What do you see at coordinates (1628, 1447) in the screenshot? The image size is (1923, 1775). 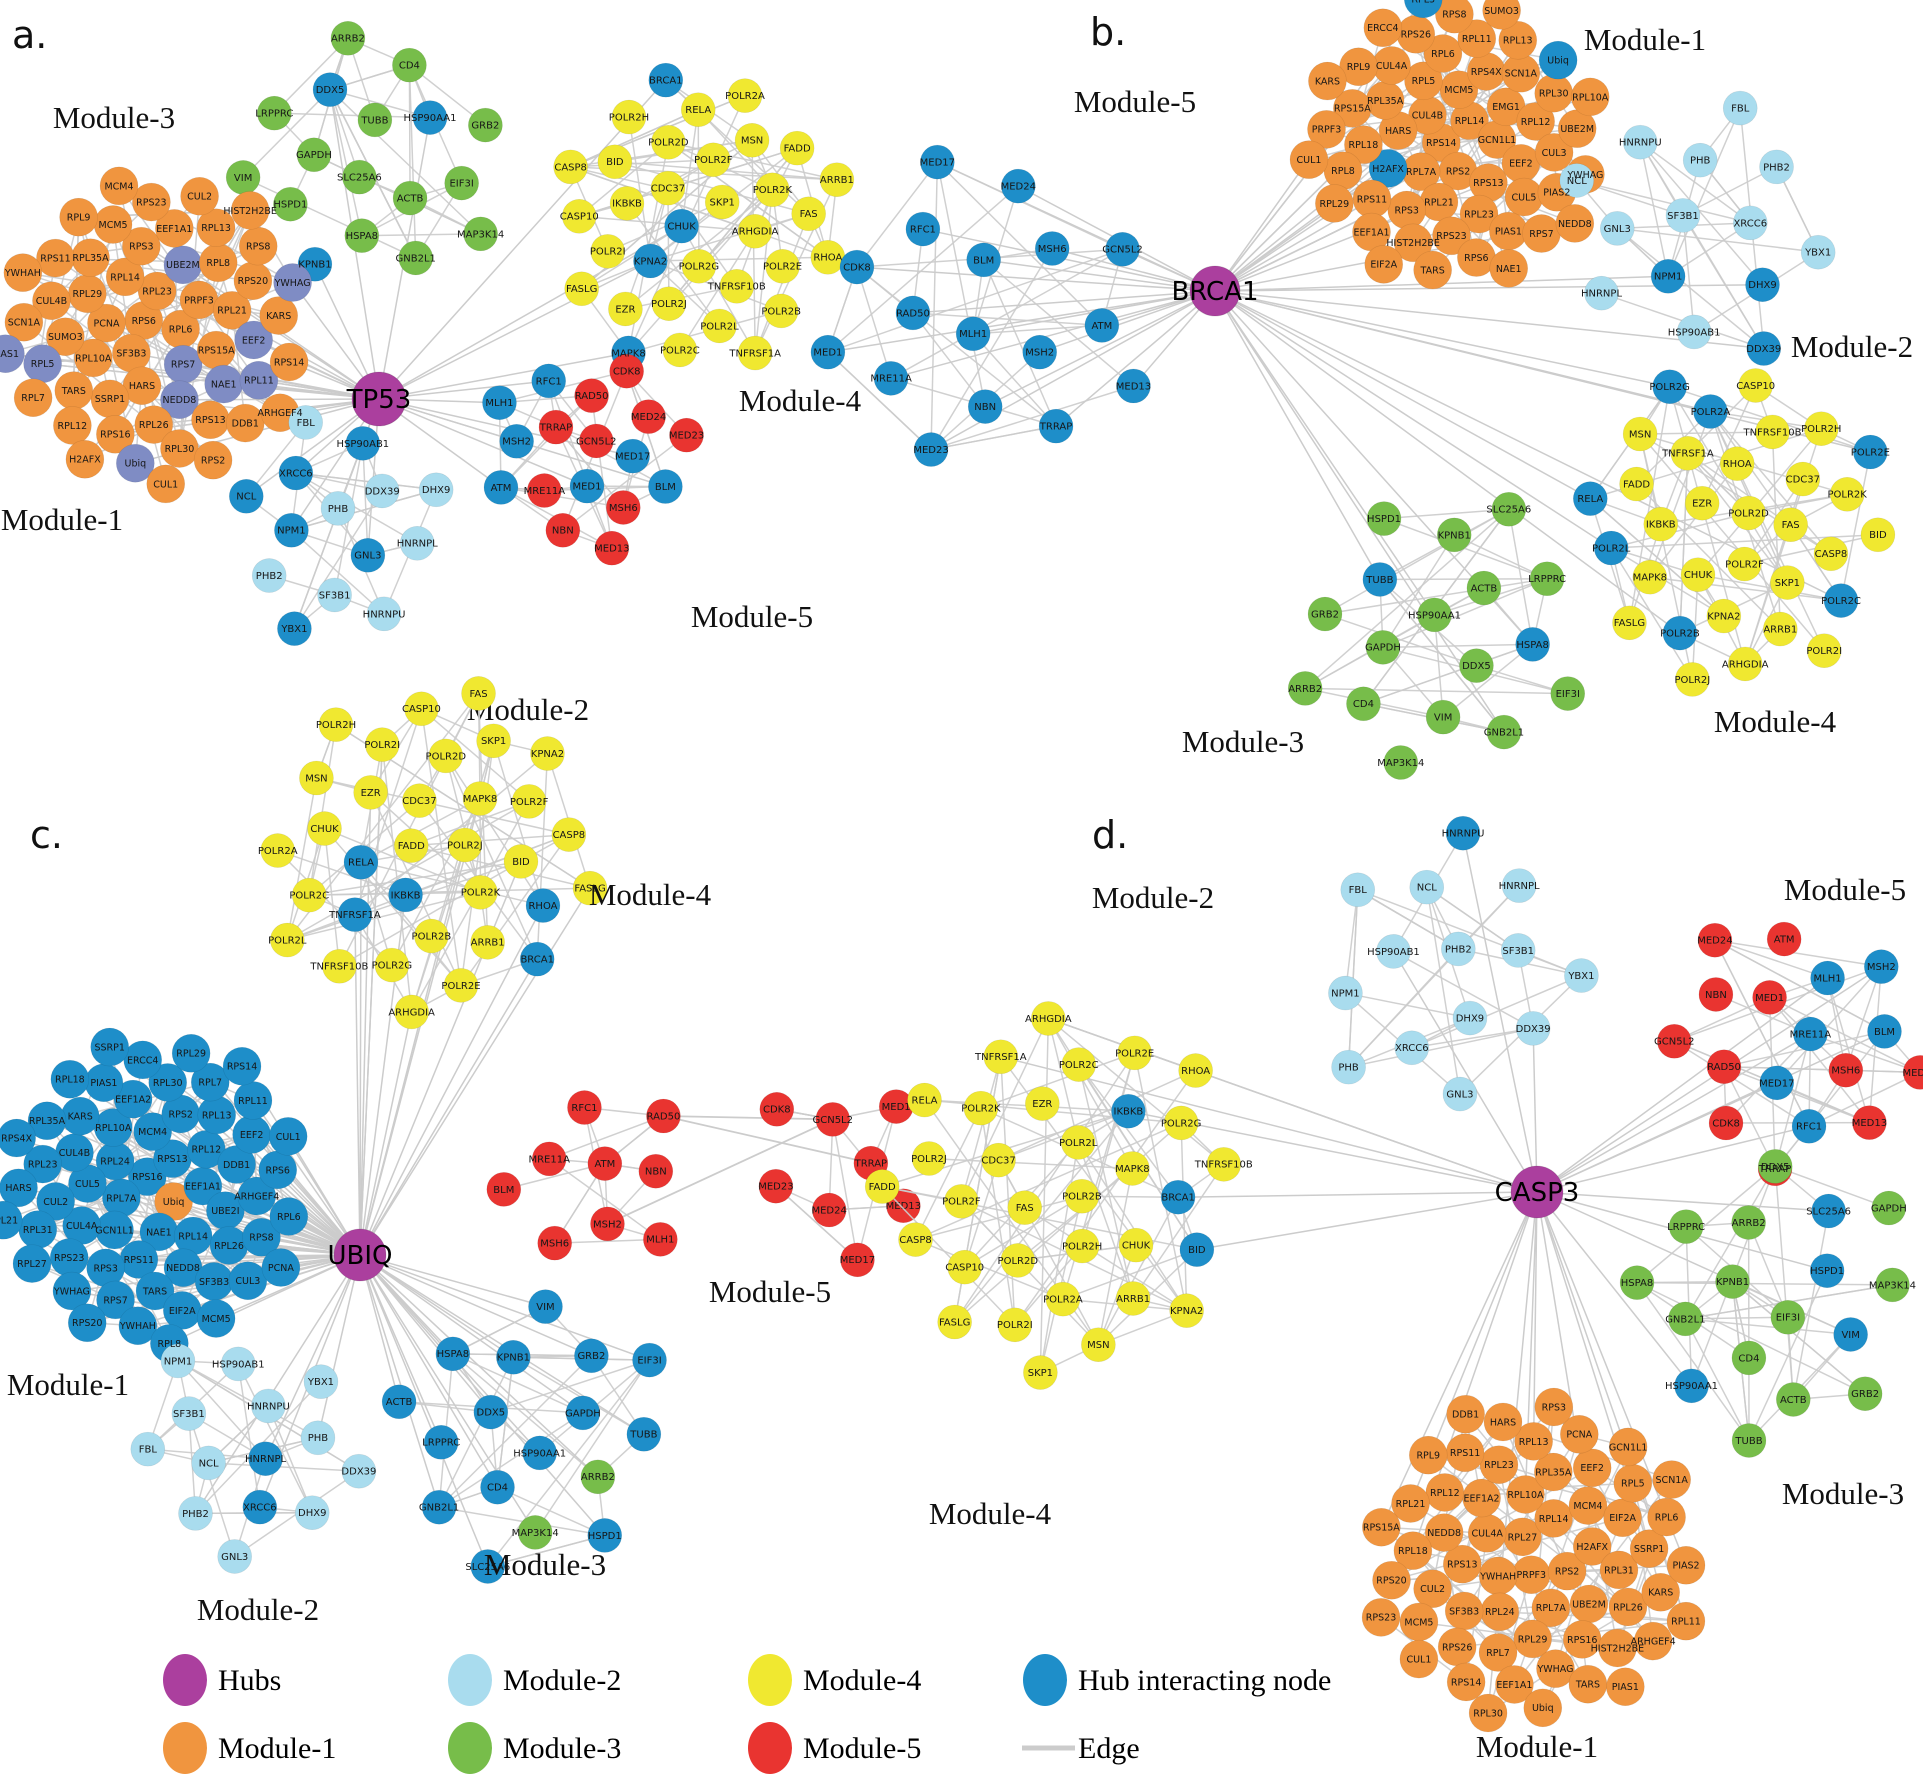 I see `node-GCN1L1` at bounding box center [1628, 1447].